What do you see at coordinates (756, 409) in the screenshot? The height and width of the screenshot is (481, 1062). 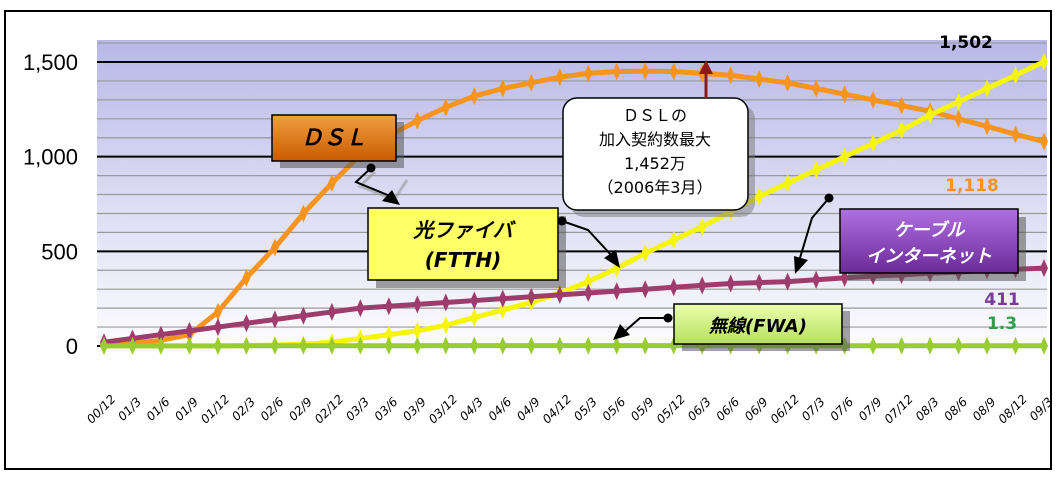 I see `x-tick-label: 06/9` at bounding box center [756, 409].